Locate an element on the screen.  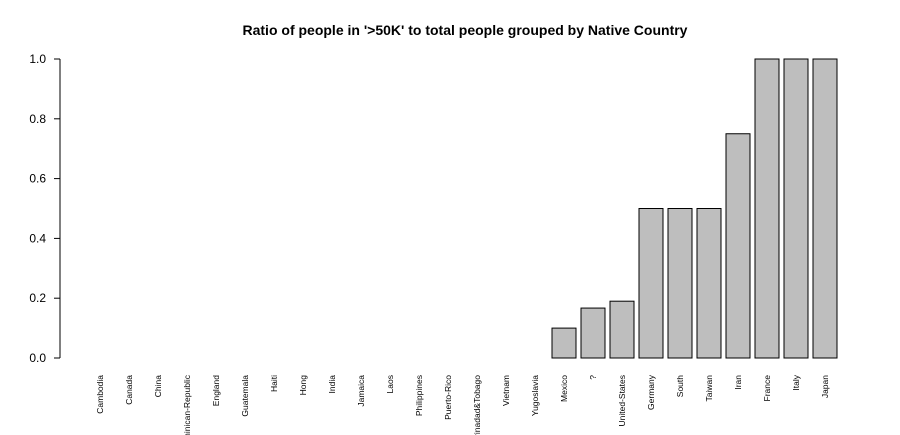
x-tick-label: Haiti is located at coordinates (274, 383).